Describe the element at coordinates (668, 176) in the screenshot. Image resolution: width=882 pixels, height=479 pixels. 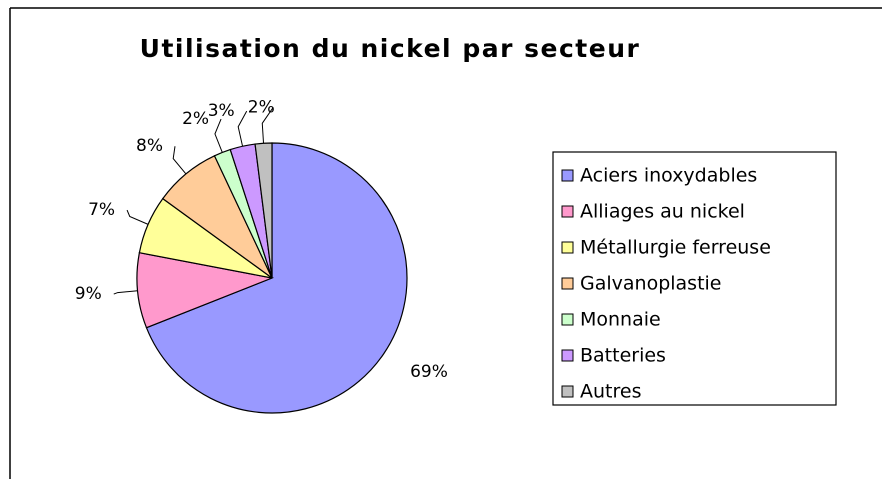
I see `legend-label: Aciers inoxydables` at that location.